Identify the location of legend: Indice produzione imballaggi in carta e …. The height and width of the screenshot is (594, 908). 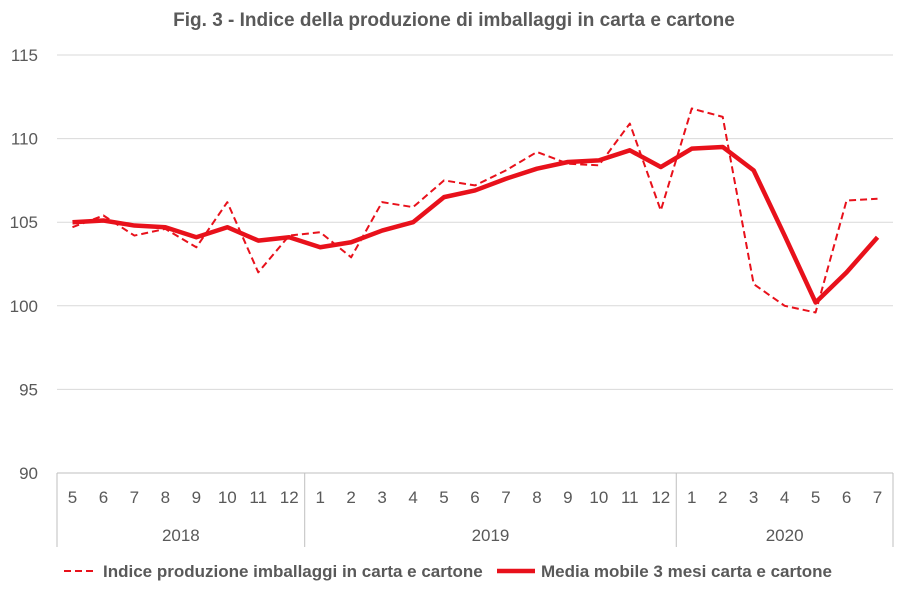
(448, 571).